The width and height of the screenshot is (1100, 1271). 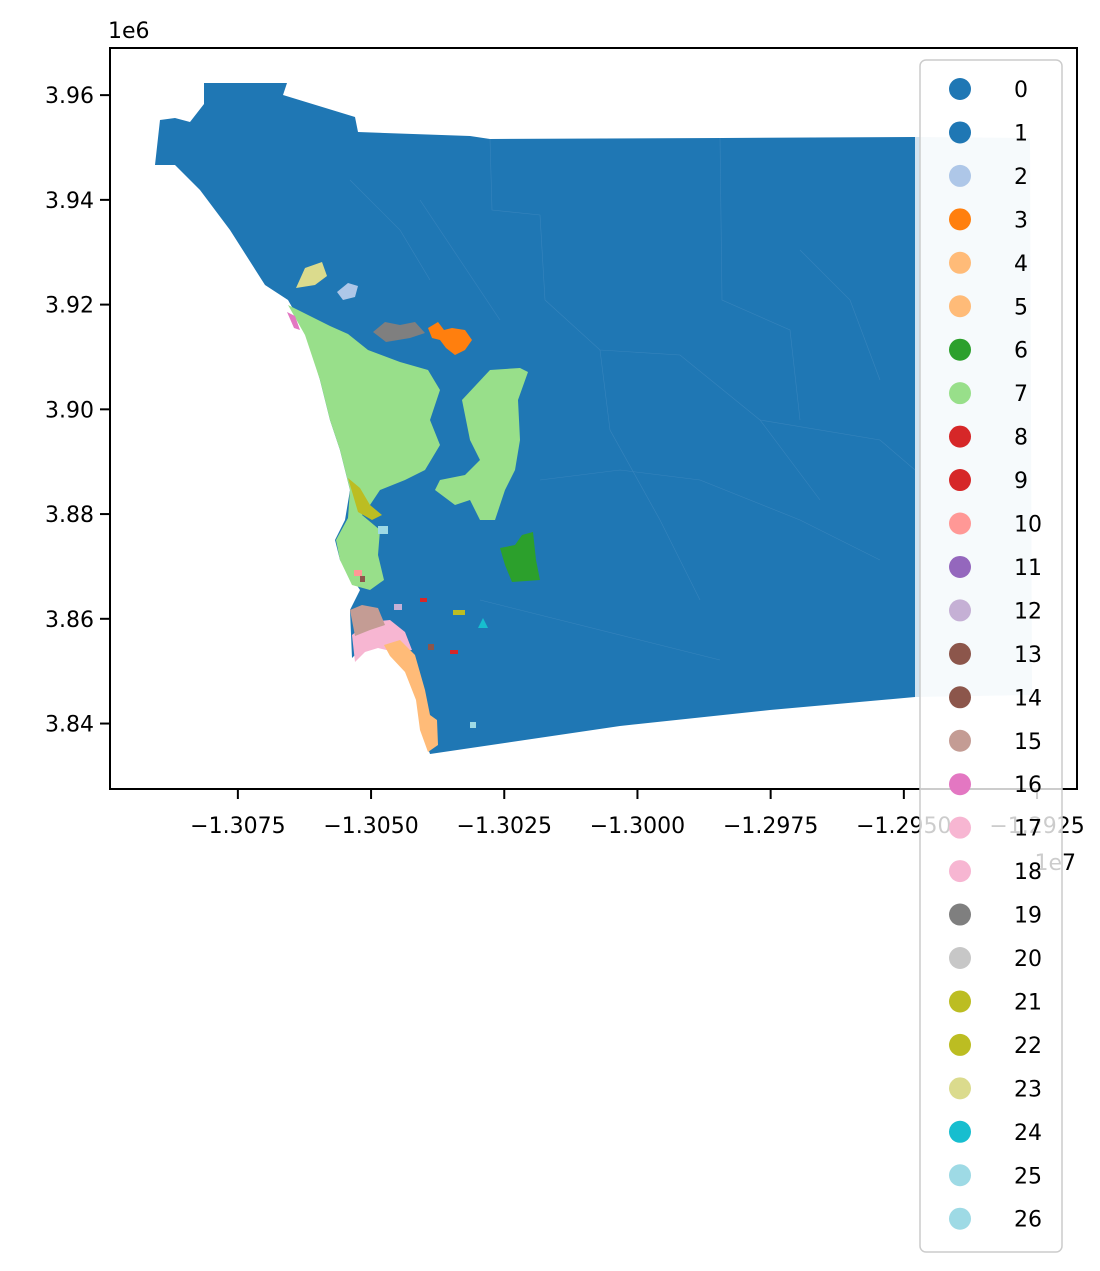 I want to click on y-tick-label: 3.88, so click(x=69, y=515).